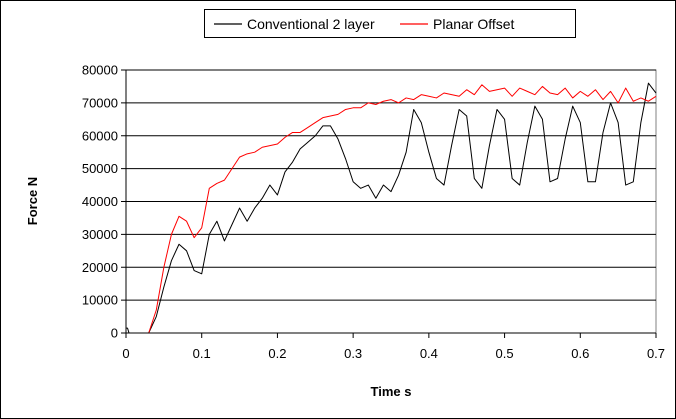  I want to click on y-axis-title: Force N, so click(32, 201).